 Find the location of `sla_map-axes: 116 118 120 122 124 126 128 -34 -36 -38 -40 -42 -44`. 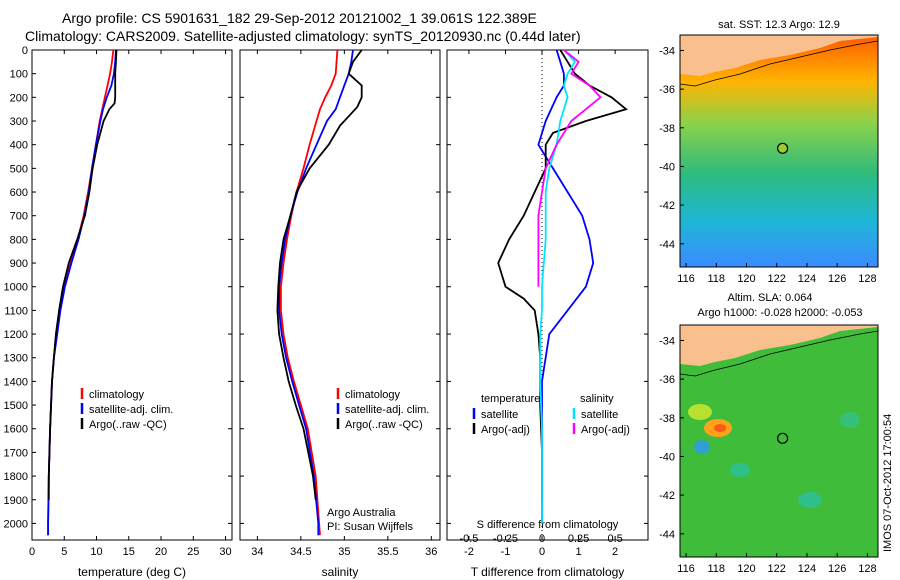

sla_map-axes: 116 118 120 122 124 126 128 -34 -36 -38 -40 -42 -44 is located at coordinates (768, 455).